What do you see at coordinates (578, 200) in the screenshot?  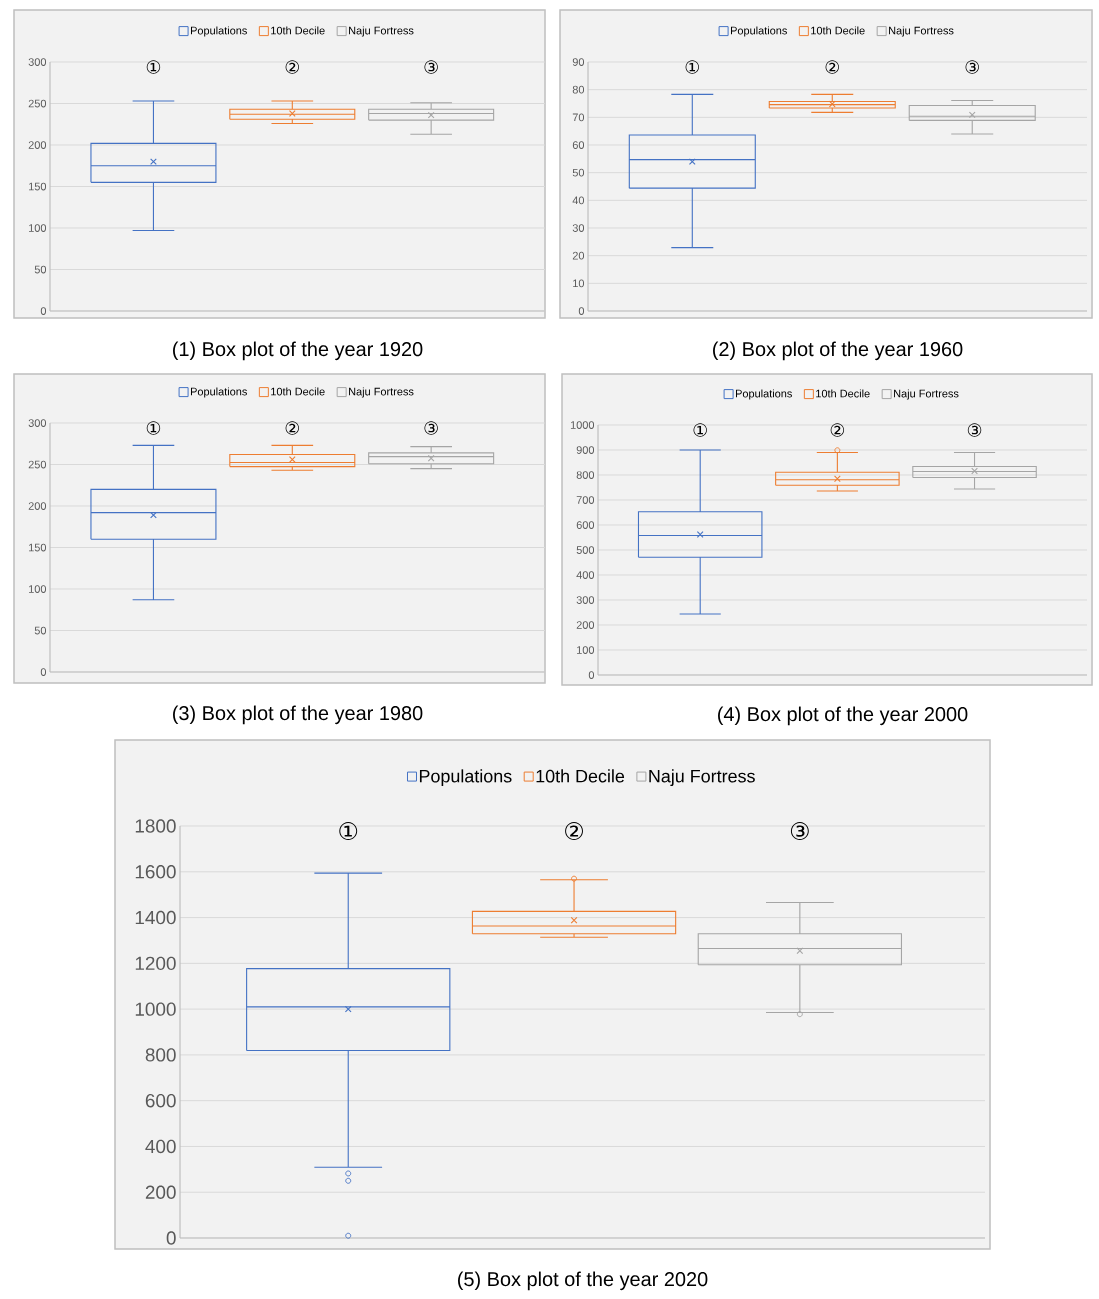 I see `y-tick-label: 40` at bounding box center [578, 200].